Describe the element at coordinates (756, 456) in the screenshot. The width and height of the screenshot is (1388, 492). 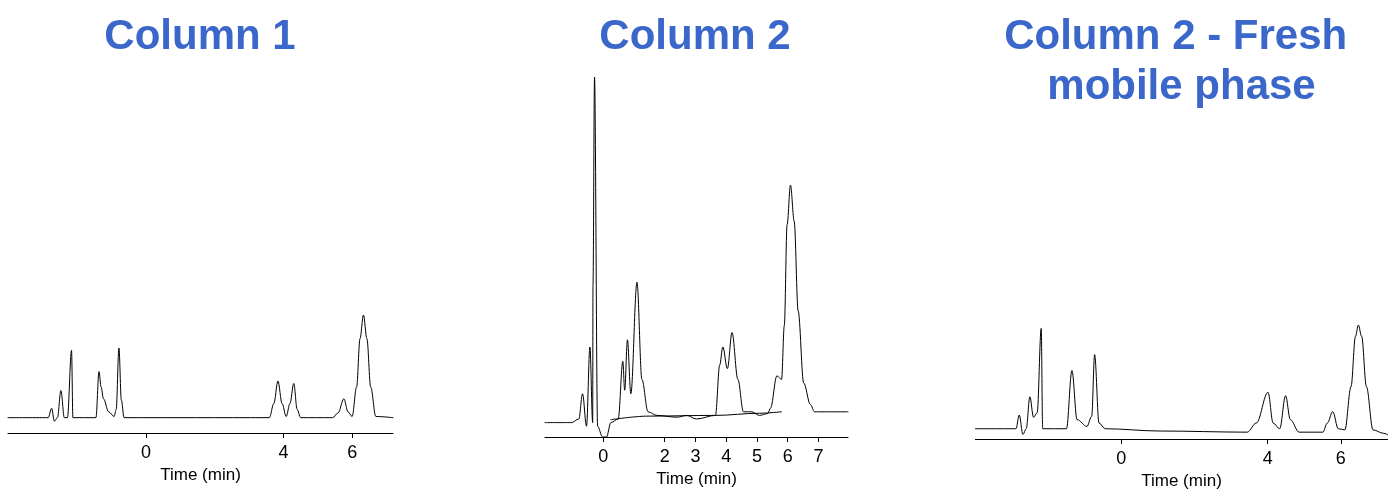
I see `x-tick-label: 5` at that location.